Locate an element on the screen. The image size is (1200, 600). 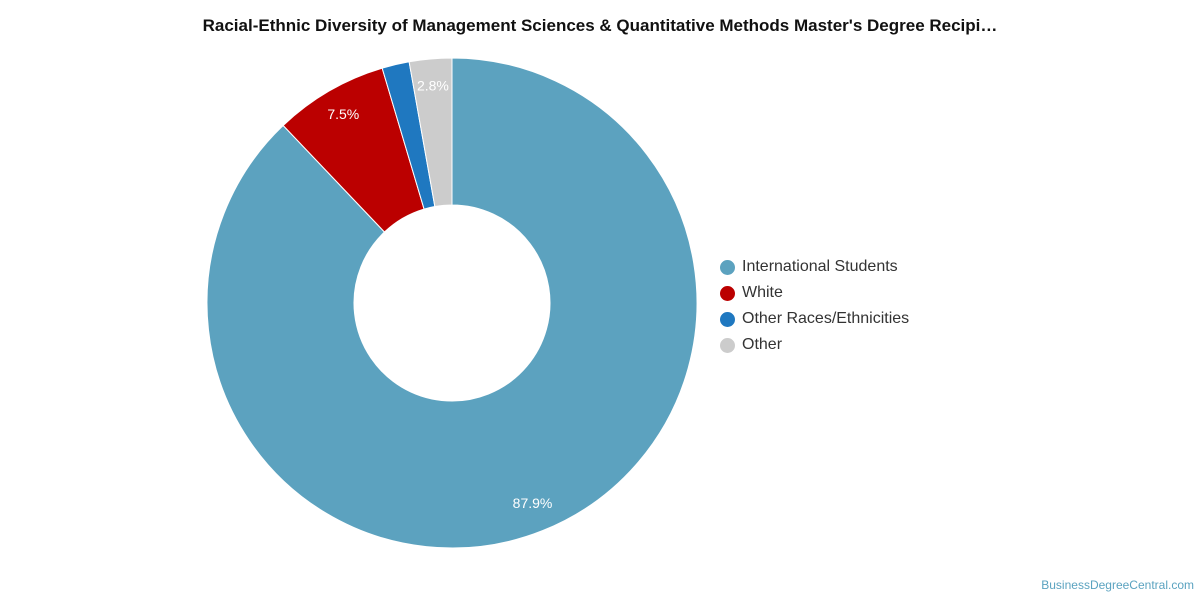
legend-label: International Students is located at coordinates (820, 266).